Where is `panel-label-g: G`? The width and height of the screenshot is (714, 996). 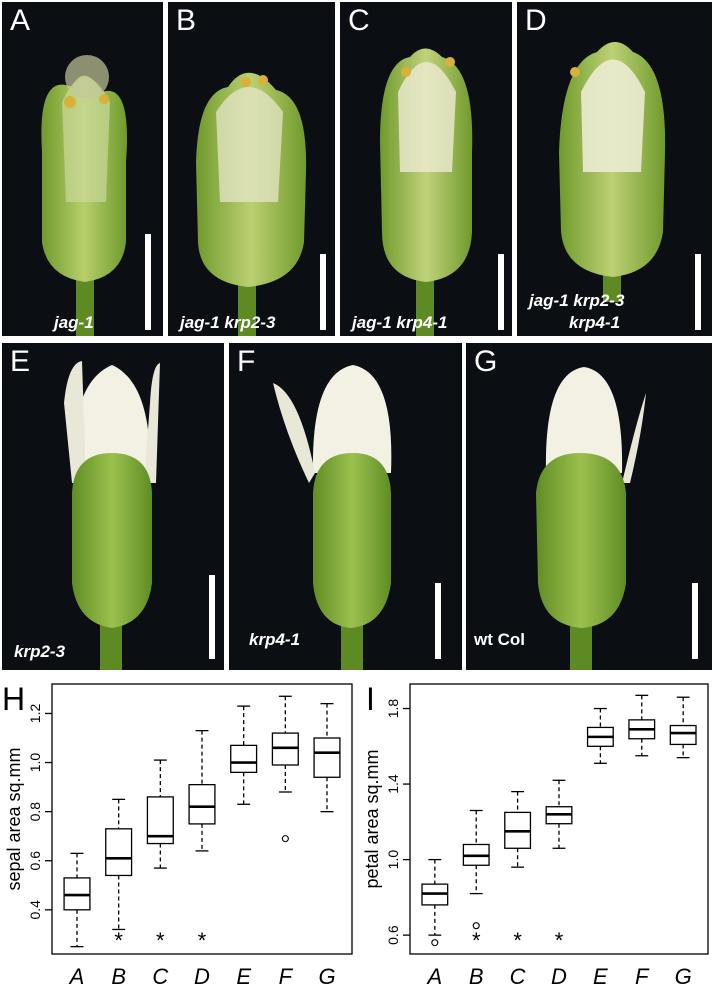
panel-label-g: G is located at coordinates (486, 361).